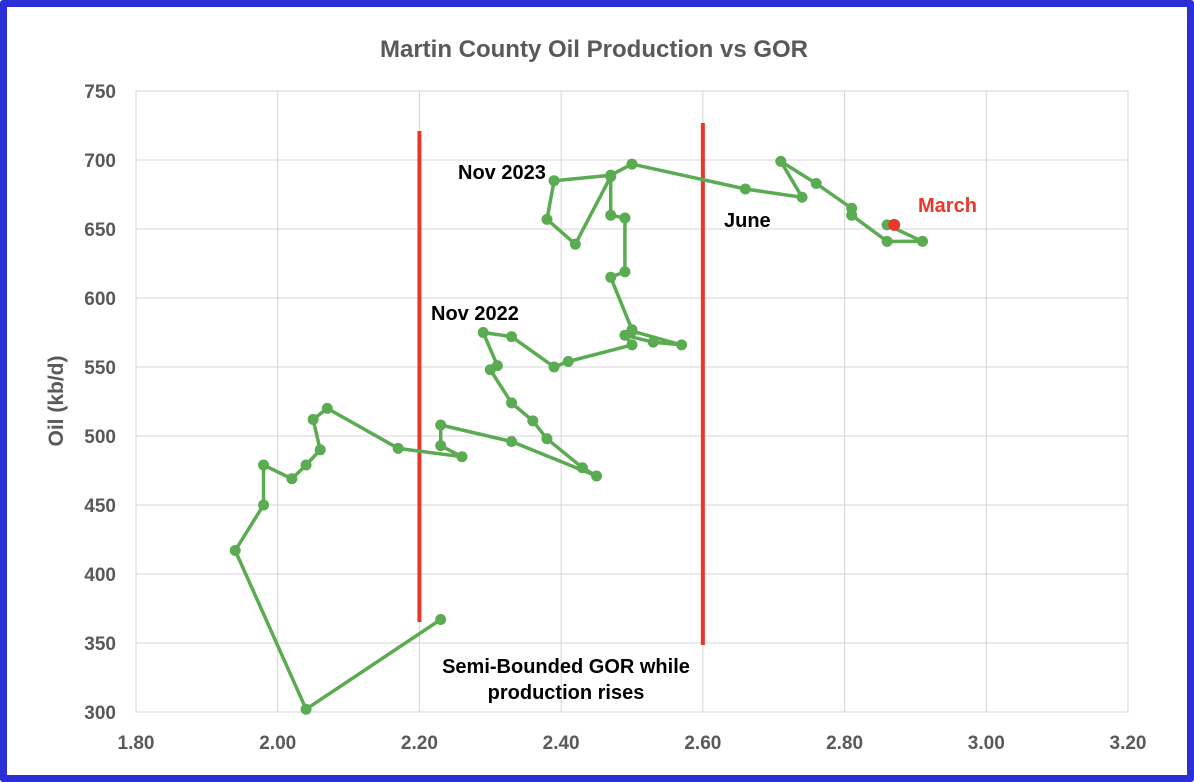 The width and height of the screenshot is (1194, 782). What do you see at coordinates (100, 575) in the screenshot?
I see `y-tick-label: 400` at bounding box center [100, 575].